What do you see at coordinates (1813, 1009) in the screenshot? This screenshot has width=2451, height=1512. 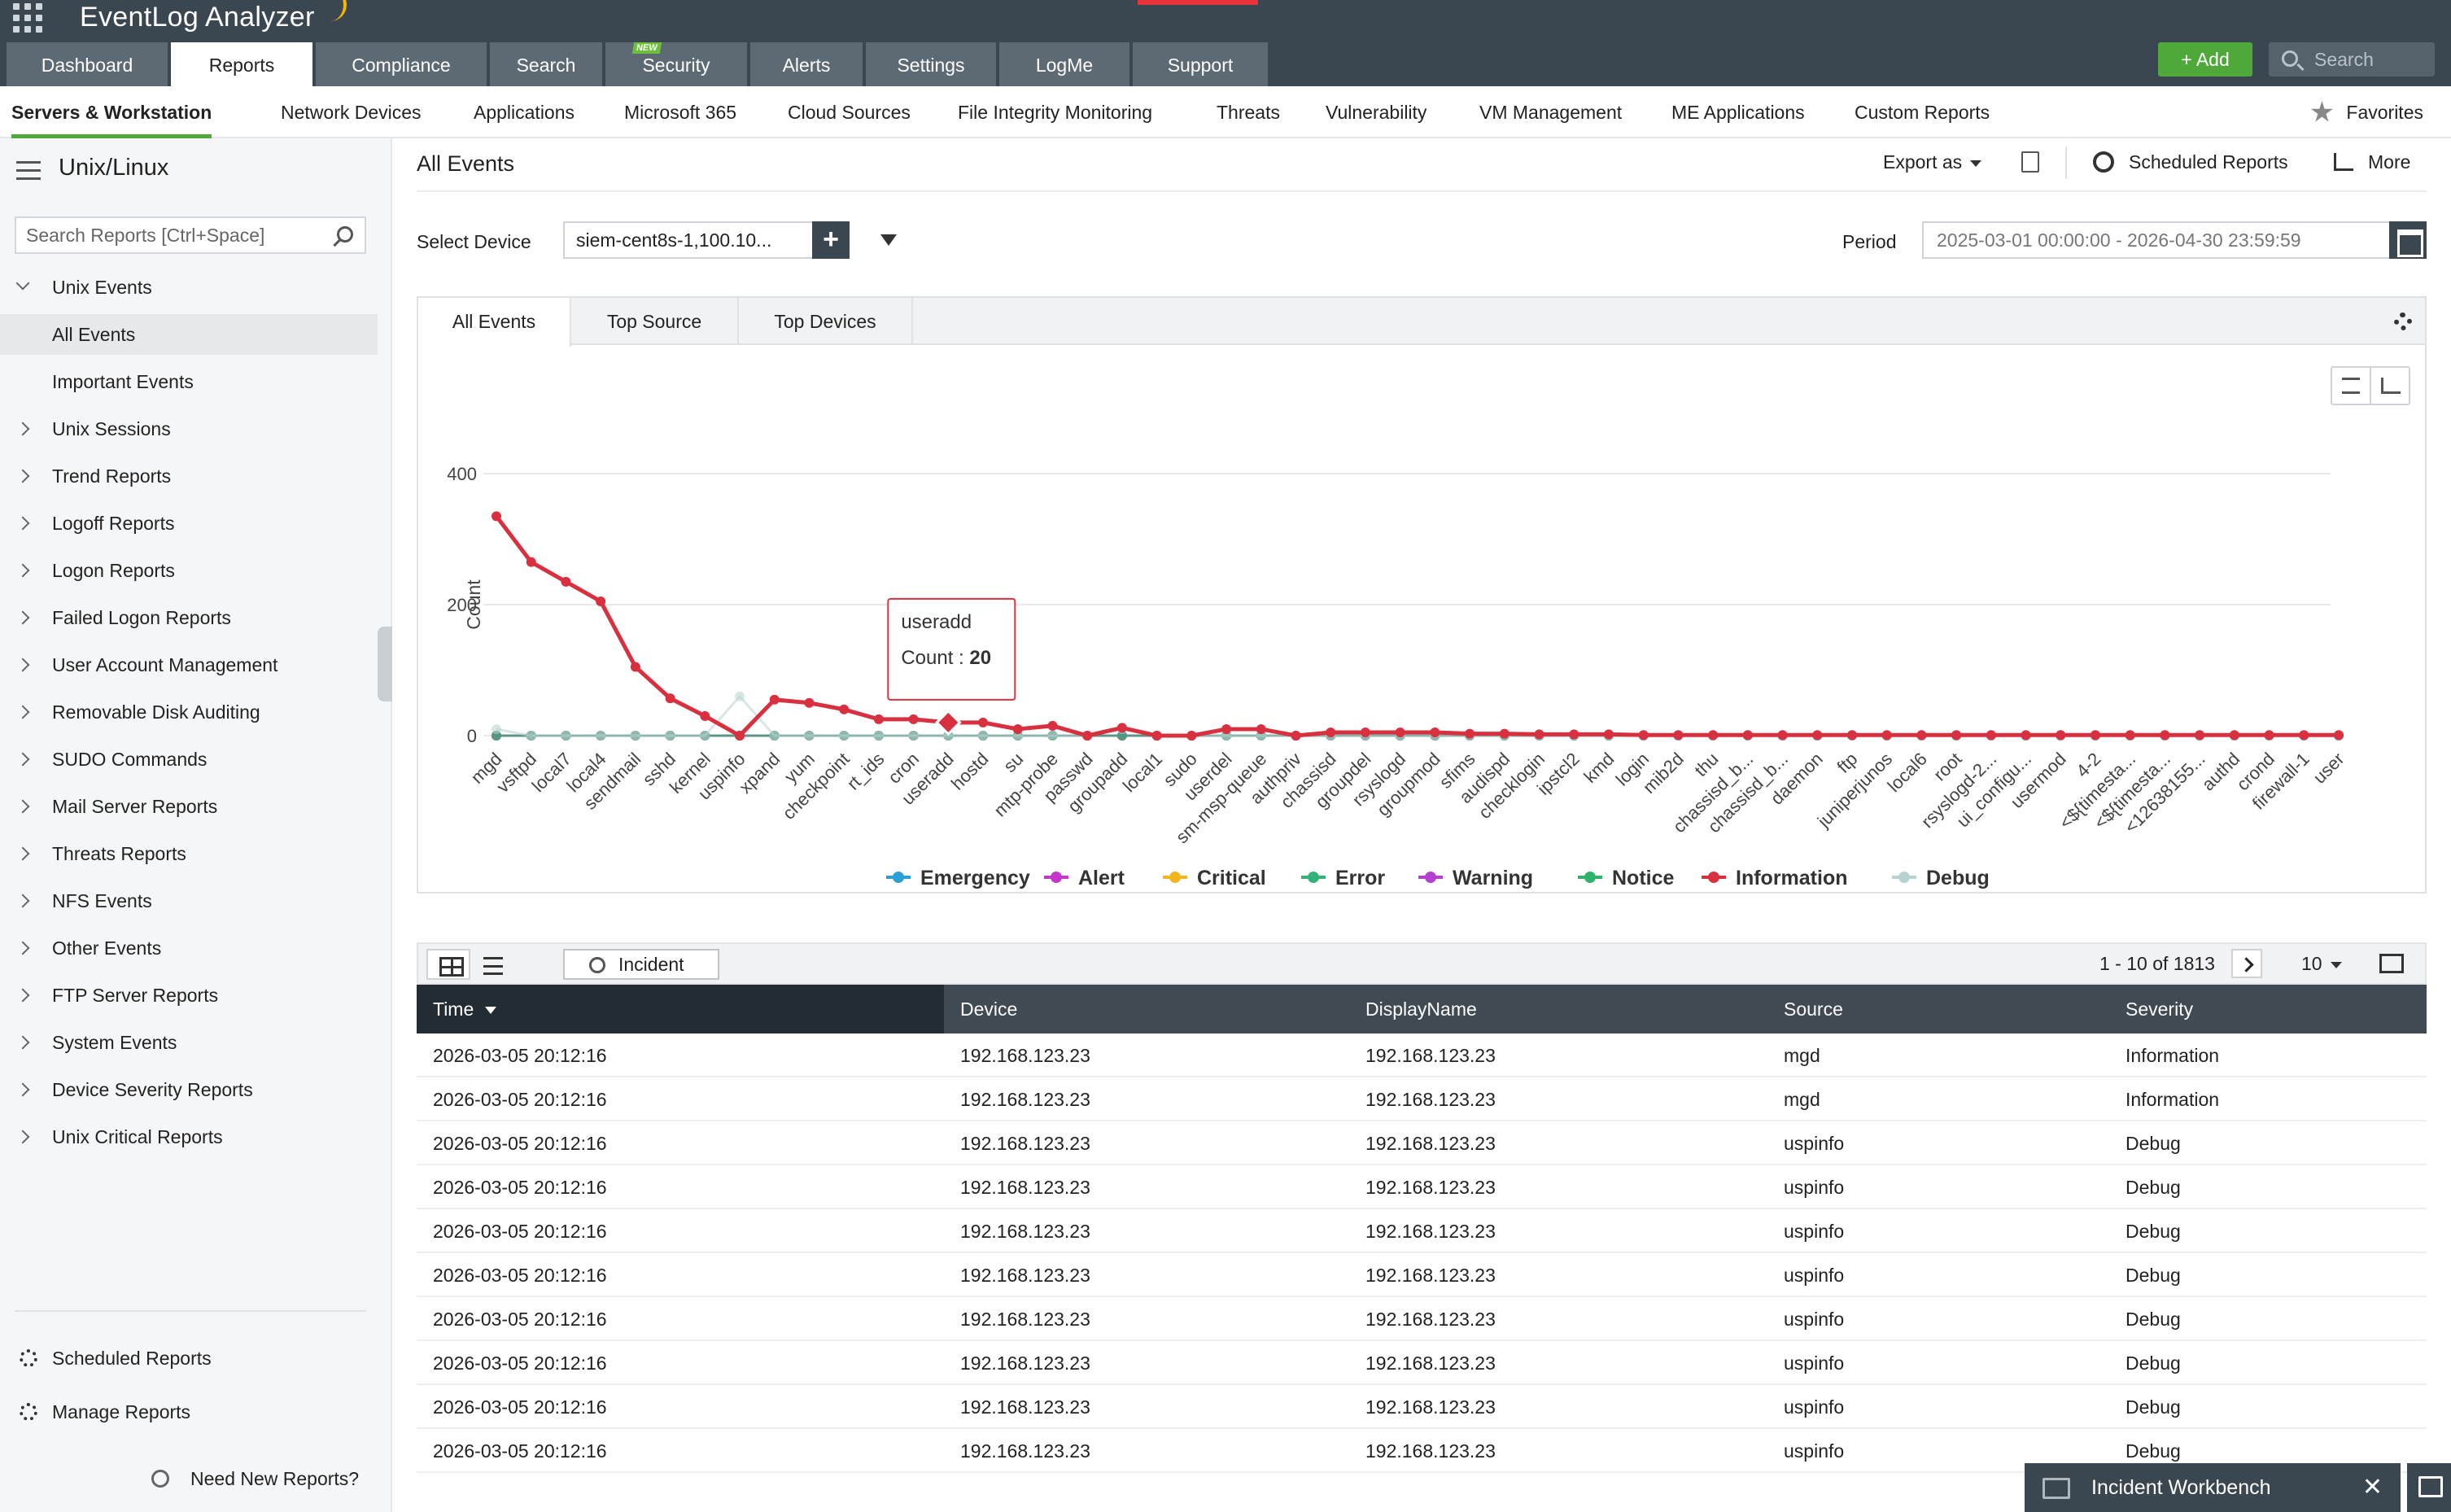 I see `column-source: Source` at bounding box center [1813, 1009].